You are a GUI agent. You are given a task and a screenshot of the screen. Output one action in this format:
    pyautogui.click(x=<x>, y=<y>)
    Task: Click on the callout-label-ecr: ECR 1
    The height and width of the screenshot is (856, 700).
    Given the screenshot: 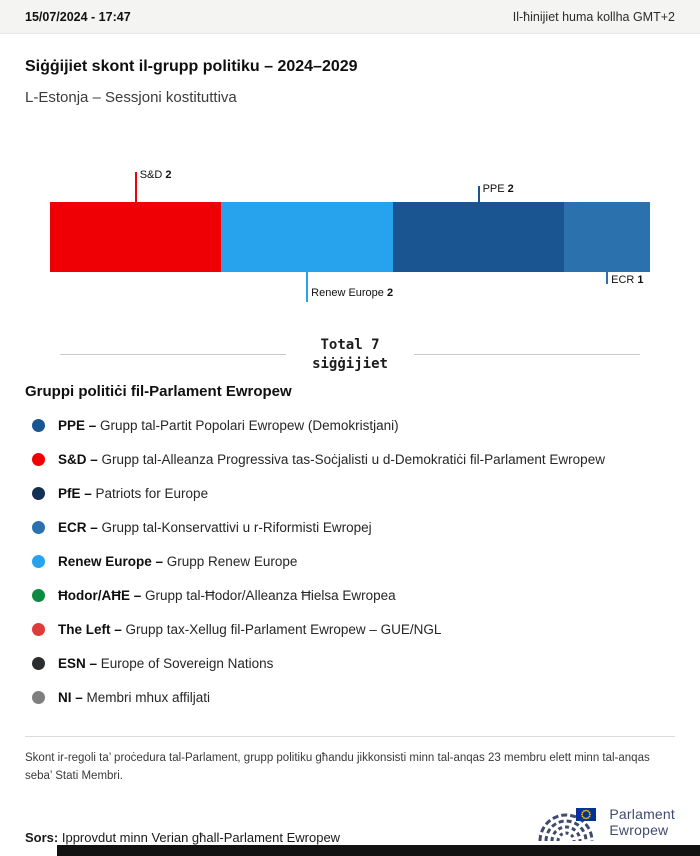 What is the action you would take?
    pyautogui.click(x=627, y=280)
    